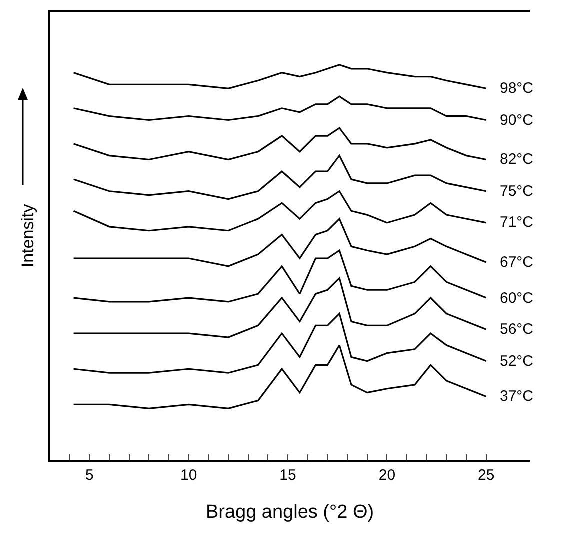  Describe the element at coordinates (28, 236) in the screenshot. I see `y-axis-title: Intensity` at that location.